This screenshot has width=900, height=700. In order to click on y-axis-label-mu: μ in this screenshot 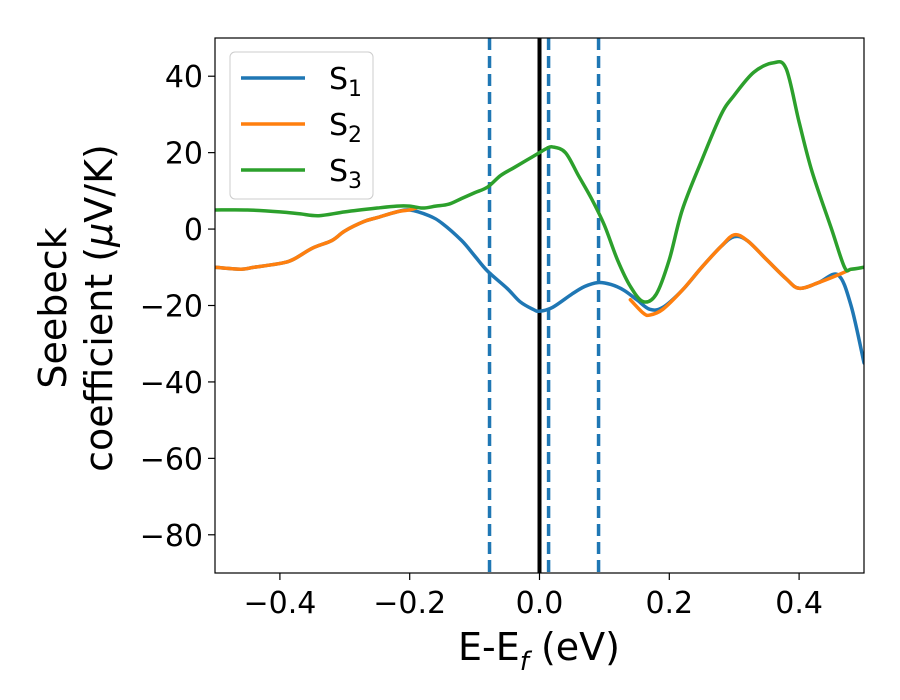, I will do `click(99, 235)`.